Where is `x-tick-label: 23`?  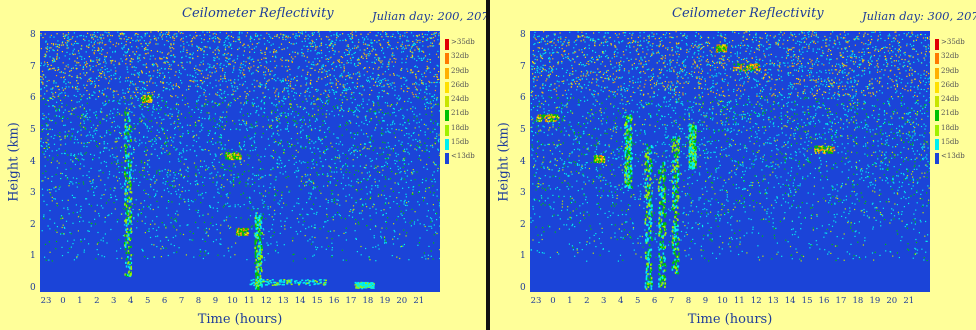 x-tick-label: 23 is located at coordinates (46, 301).